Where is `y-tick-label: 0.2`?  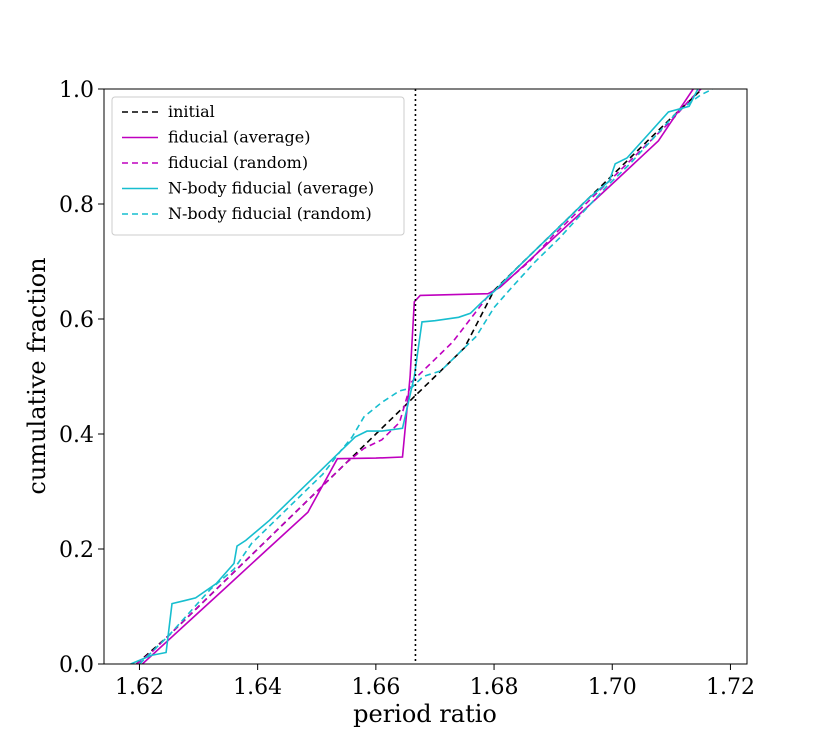
y-tick-label: 0.2 is located at coordinates (76, 550).